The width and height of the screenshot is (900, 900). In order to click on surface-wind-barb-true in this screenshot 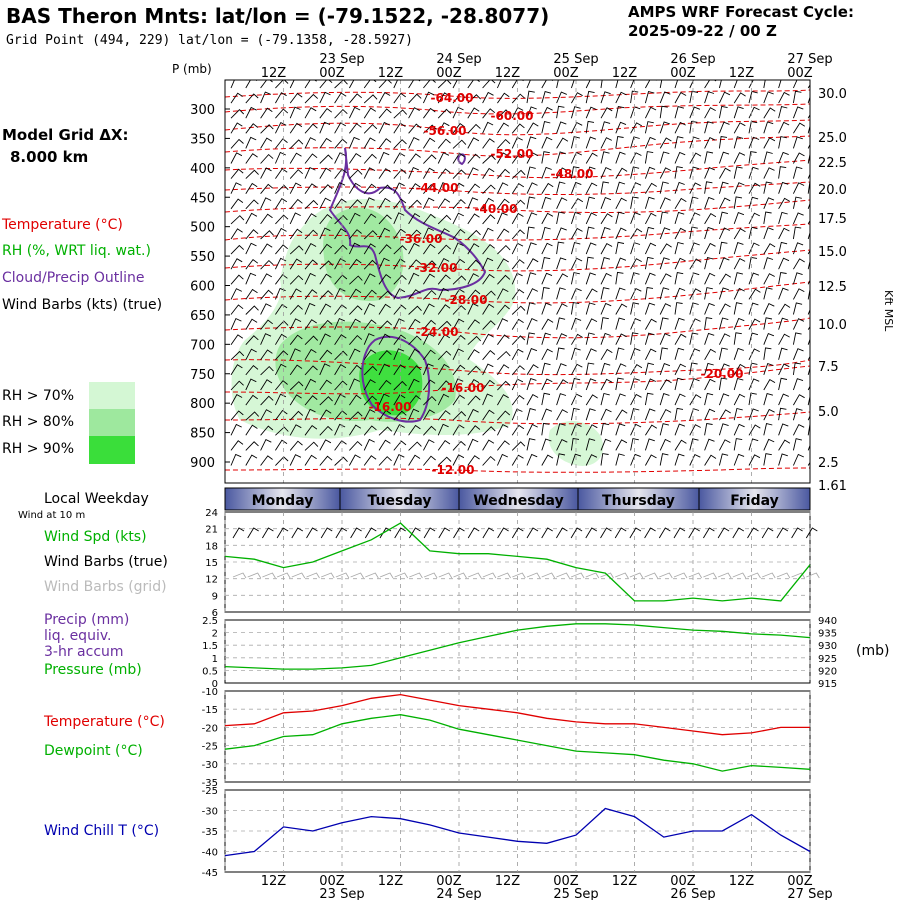, I will do `click(444, 533)`.